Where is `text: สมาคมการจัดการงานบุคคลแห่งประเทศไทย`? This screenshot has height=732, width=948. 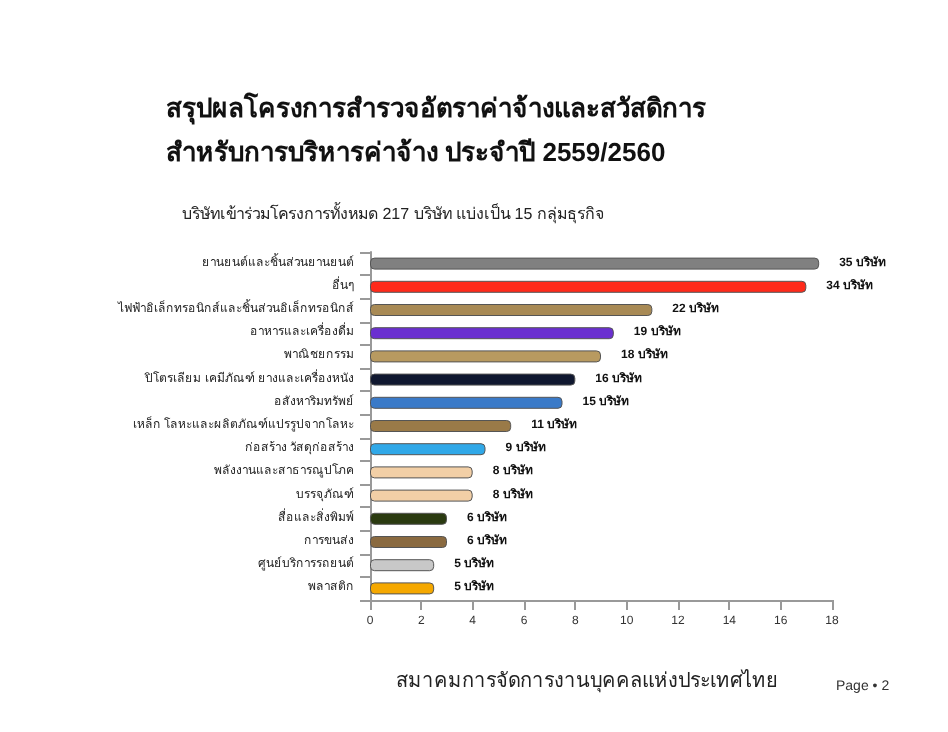
text: สมาคมการจัดการงานบุคคลแห่งประเทศไทย is located at coordinates (587, 681).